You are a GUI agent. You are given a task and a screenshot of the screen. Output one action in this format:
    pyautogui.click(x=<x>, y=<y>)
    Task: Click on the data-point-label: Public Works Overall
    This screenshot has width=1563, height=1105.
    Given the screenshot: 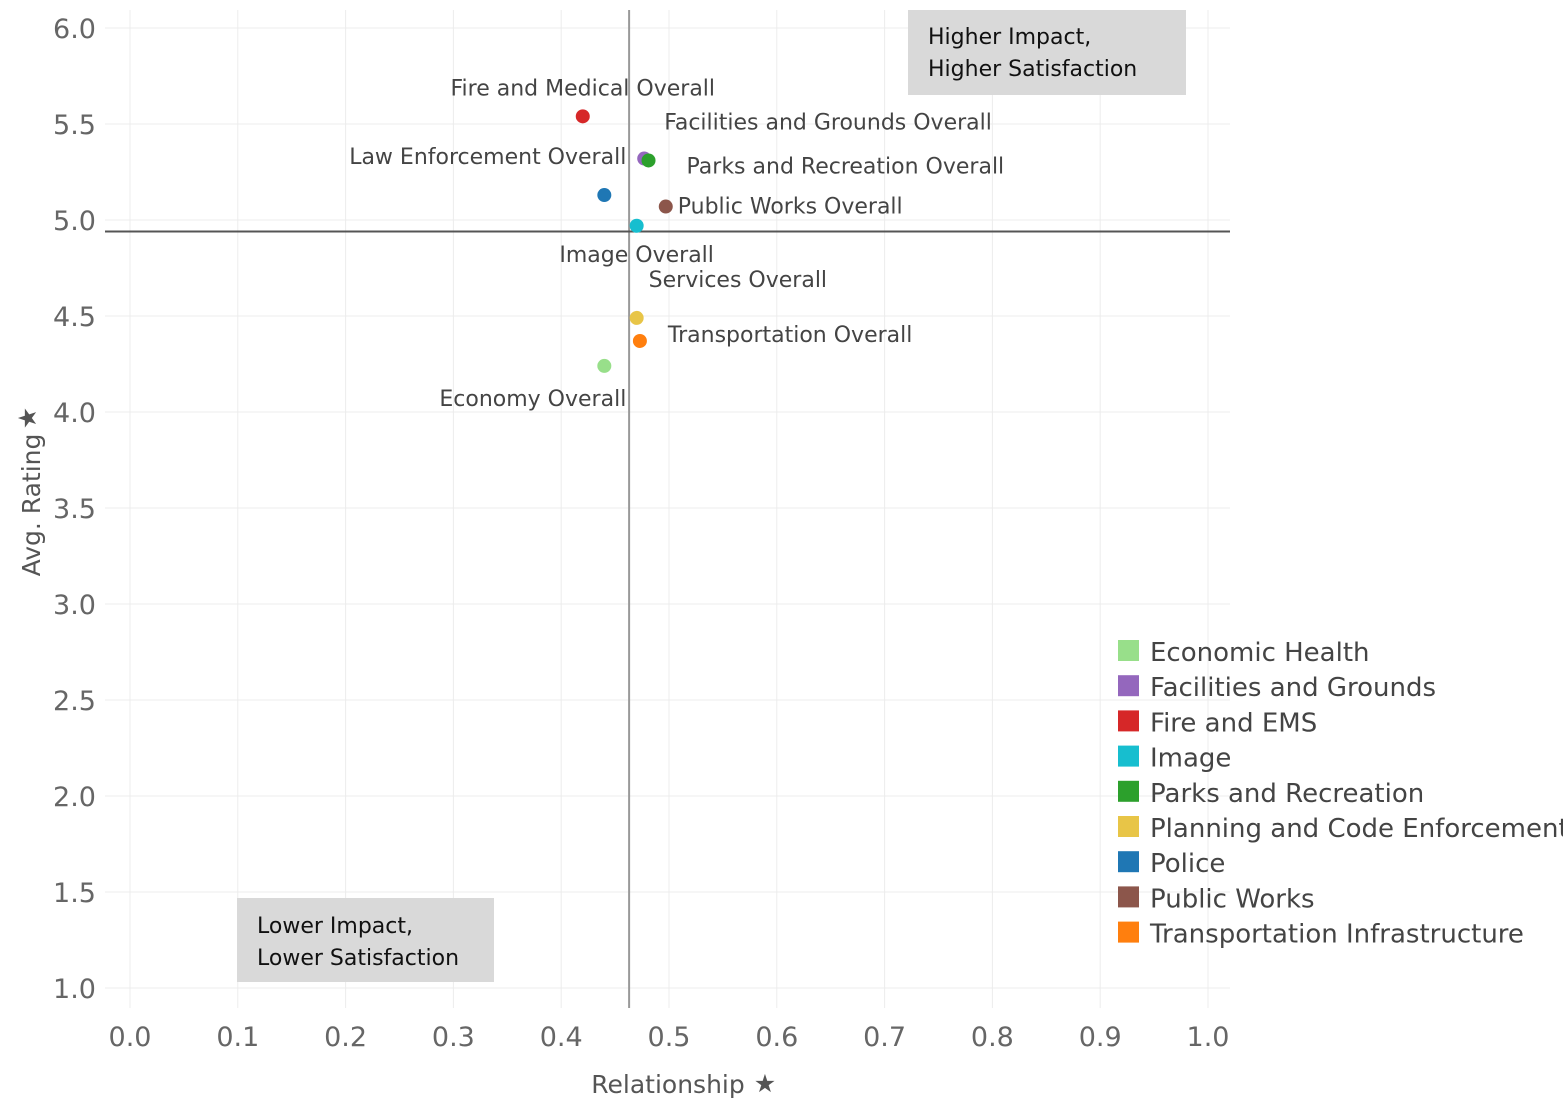 What is the action you would take?
    pyautogui.click(x=790, y=207)
    